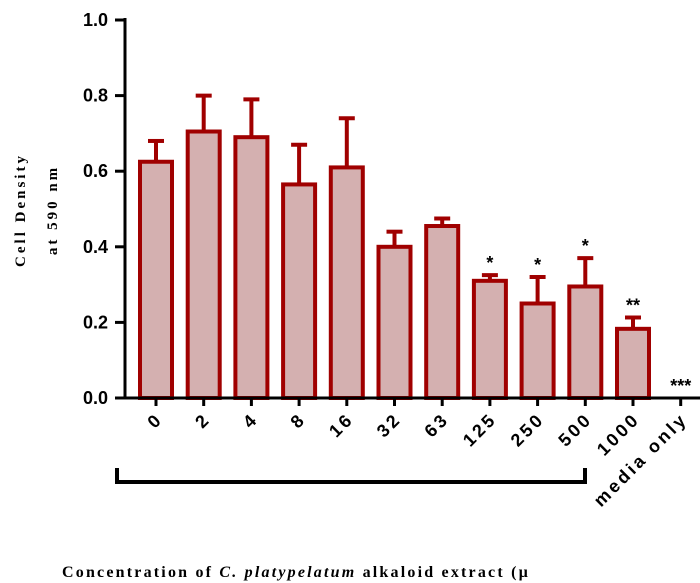 The width and height of the screenshot is (700, 583). I want to click on x-axis-label-suffix: alkaloid extract (µ, so click(443, 572).